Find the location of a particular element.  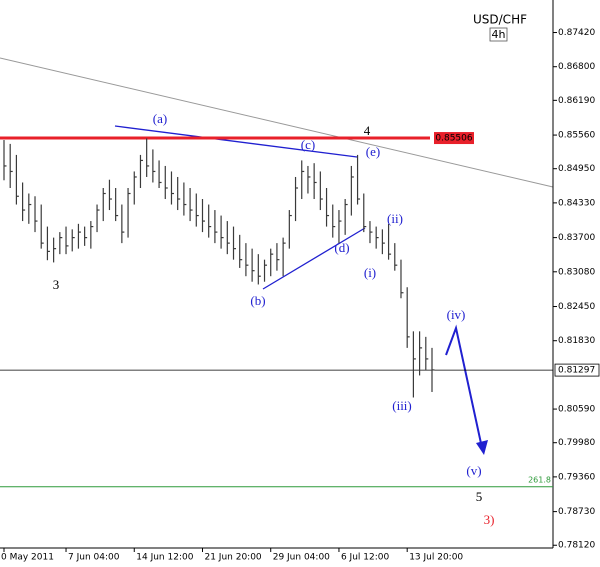

fib-level-label: 261.8 is located at coordinates (539, 479).